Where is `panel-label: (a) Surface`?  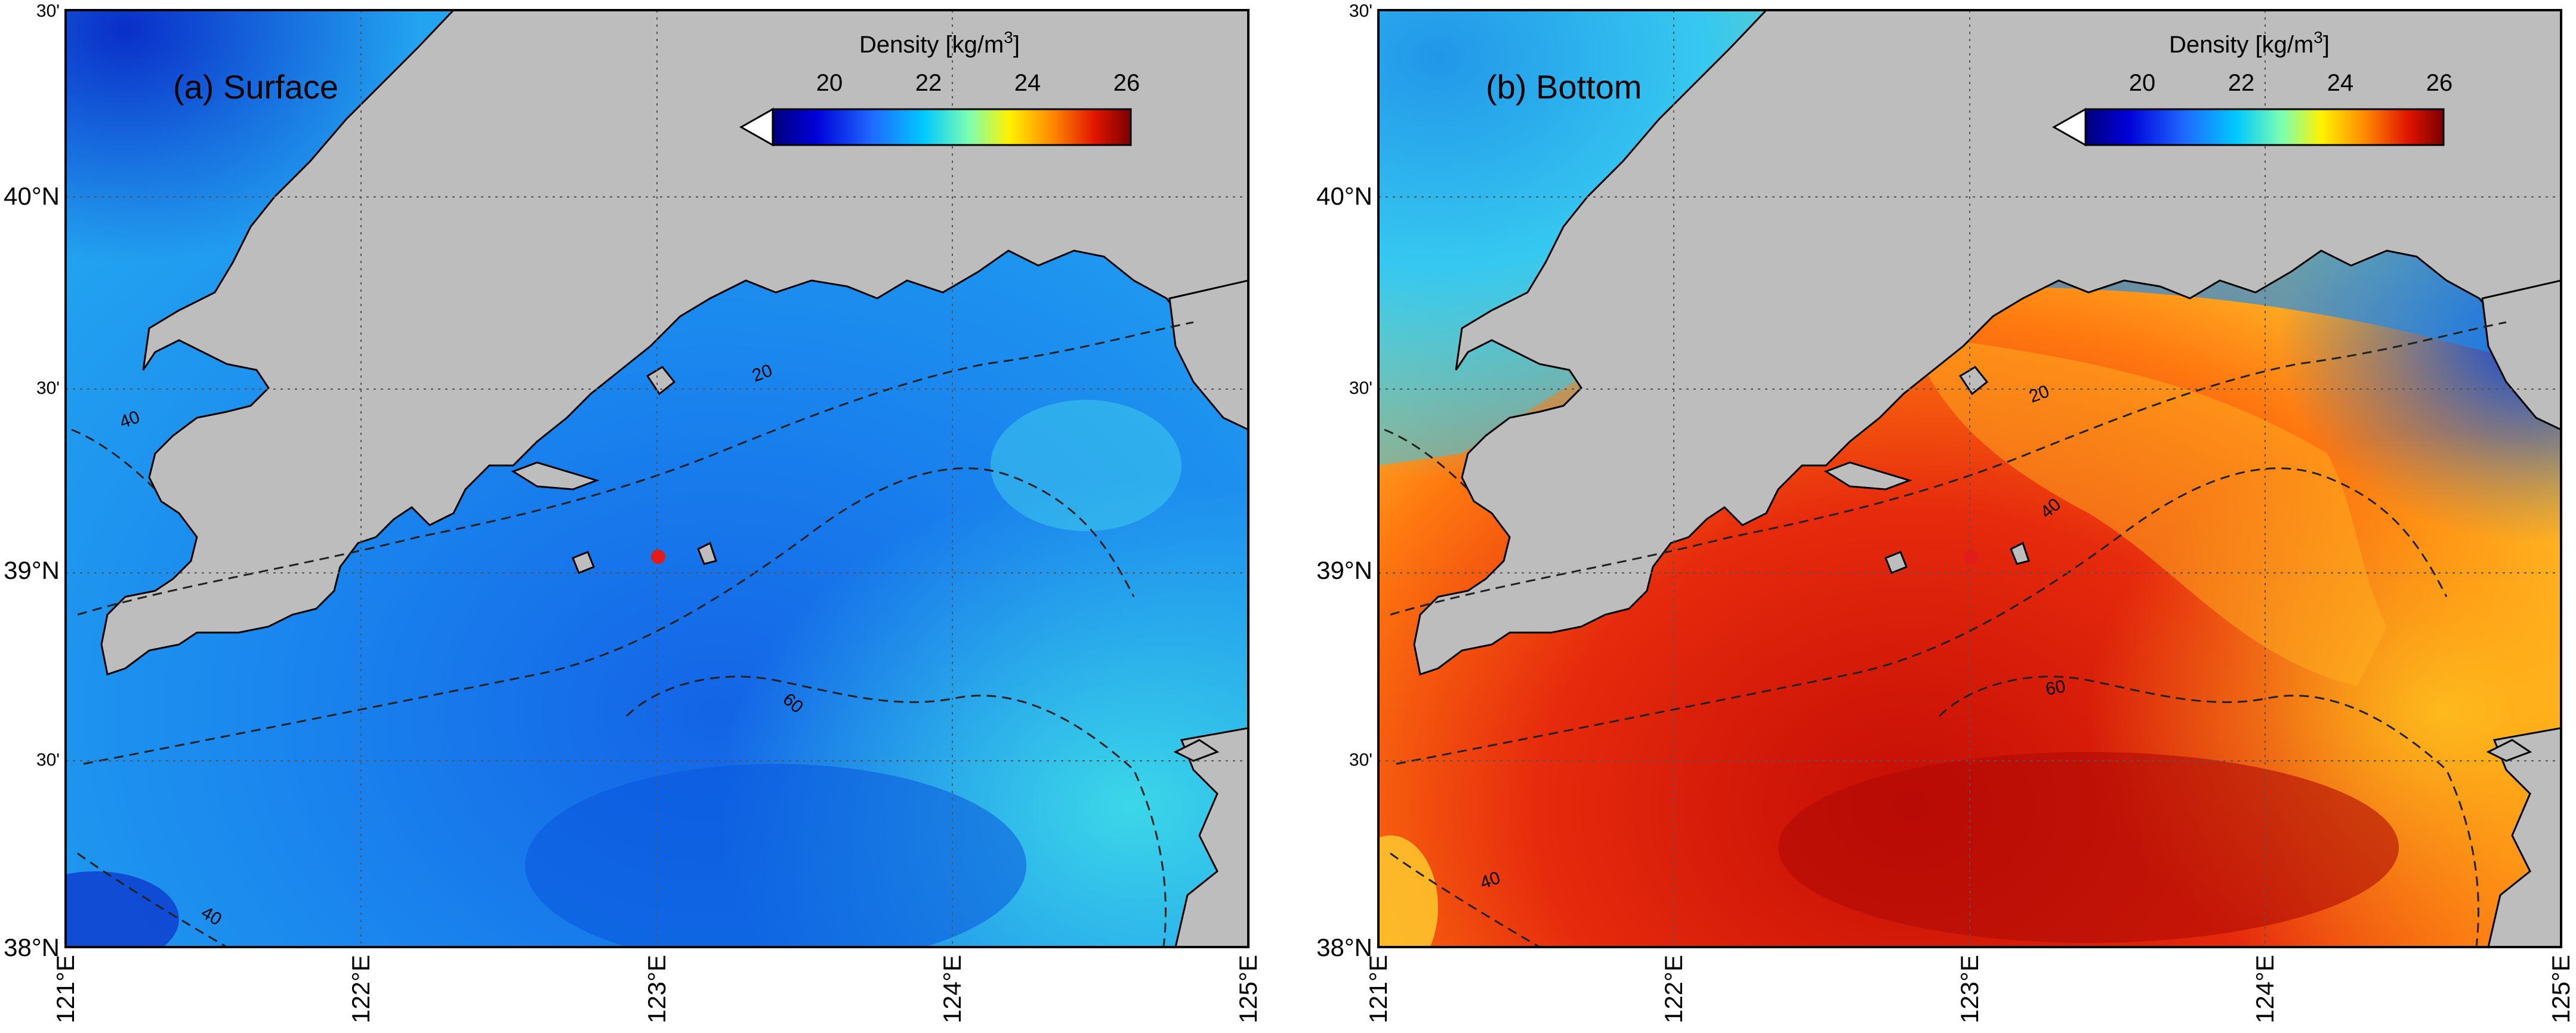
panel-label: (a) Surface is located at coordinates (256, 87).